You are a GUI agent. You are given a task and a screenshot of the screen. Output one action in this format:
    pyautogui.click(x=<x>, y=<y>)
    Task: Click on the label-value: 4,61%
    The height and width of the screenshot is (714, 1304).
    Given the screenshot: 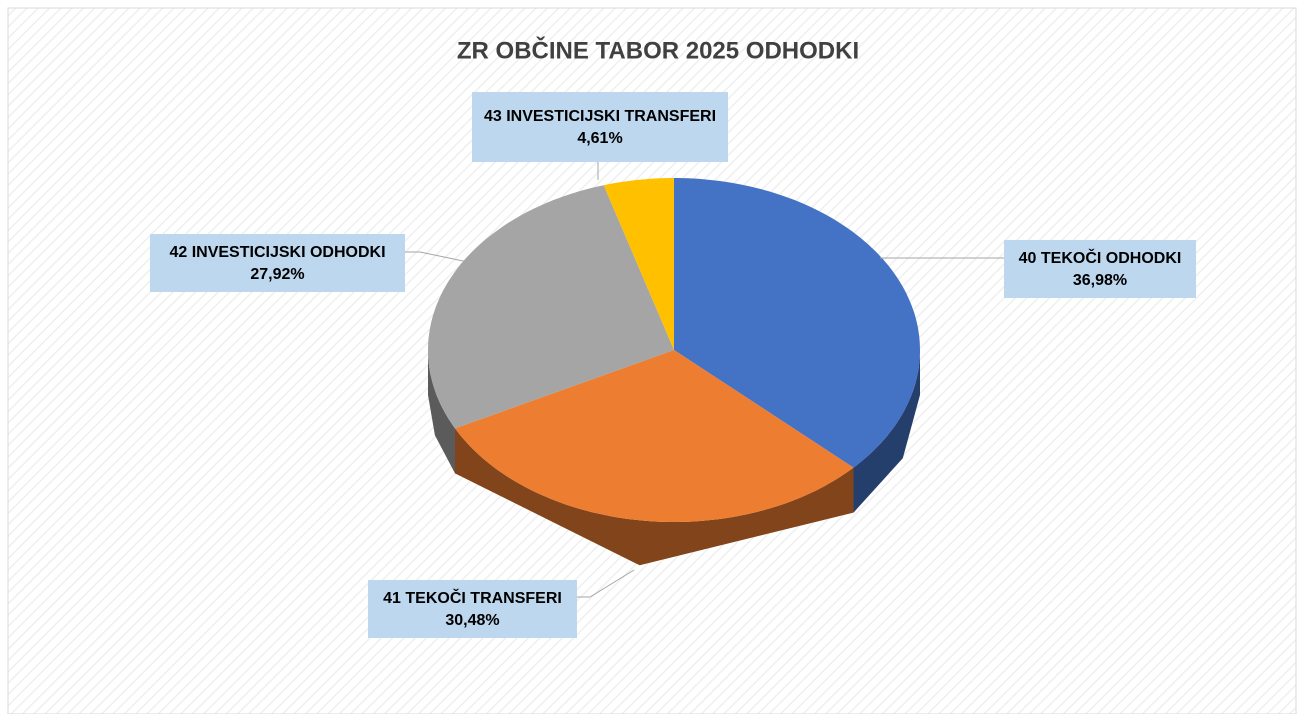 What is the action you would take?
    pyautogui.click(x=599, y=138)
    